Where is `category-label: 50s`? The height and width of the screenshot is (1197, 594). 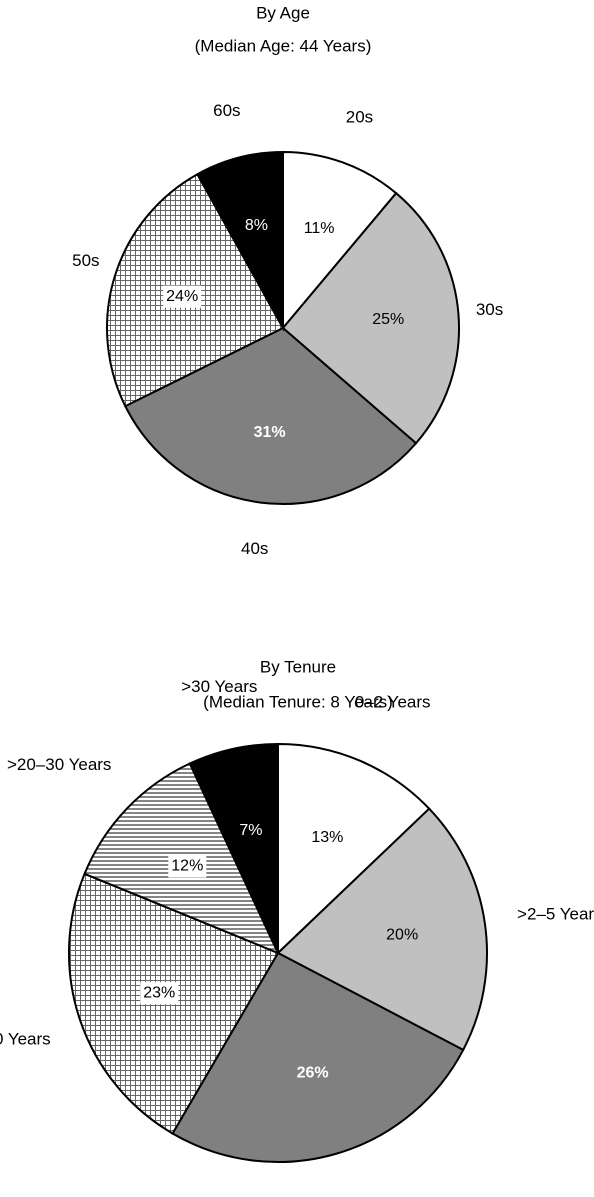 category-label: 50s is located at coordinates (85, 260).